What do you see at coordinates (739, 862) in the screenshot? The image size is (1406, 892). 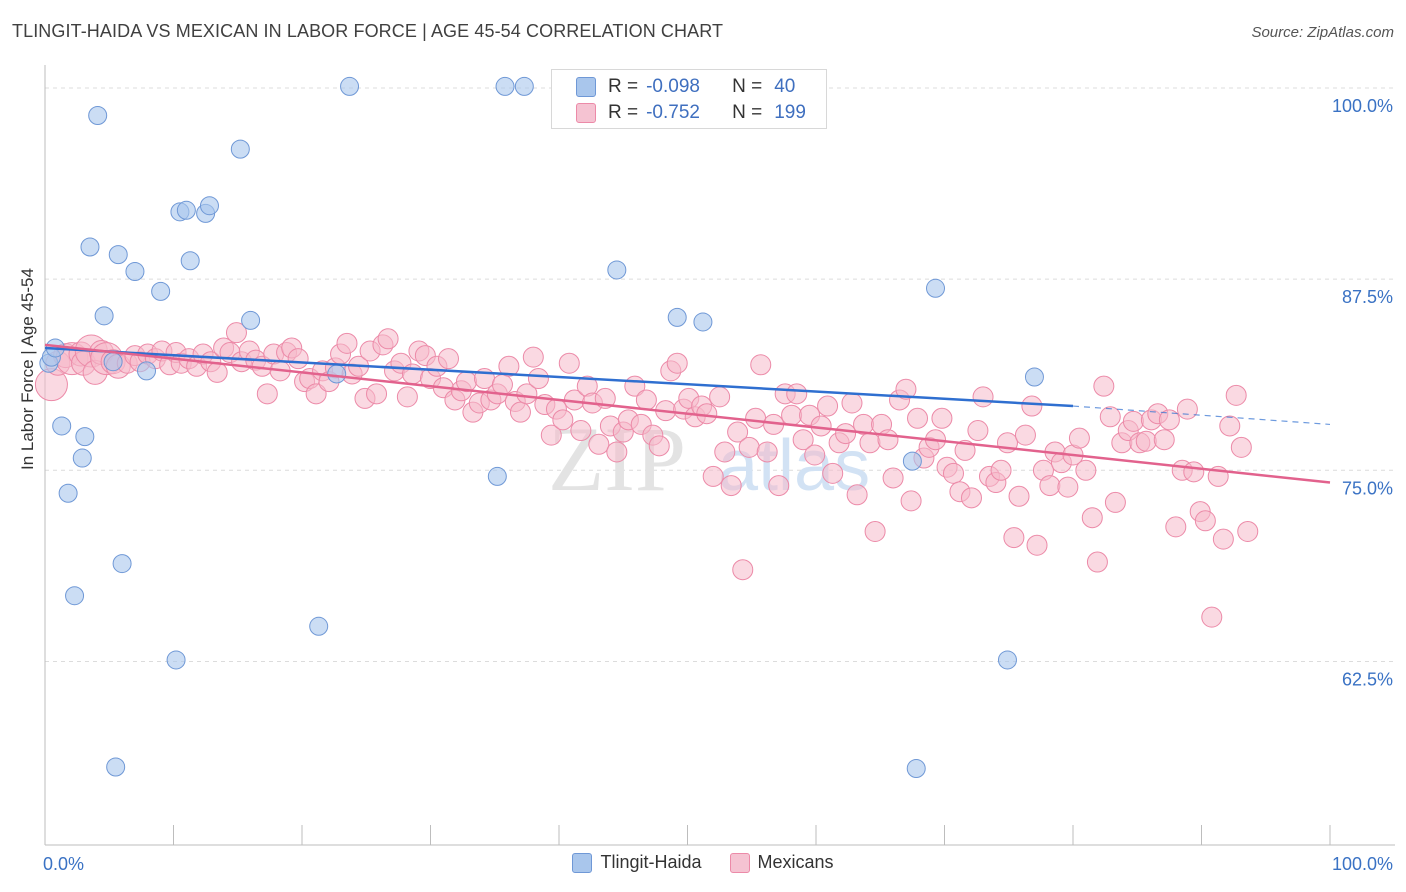 I see `pink-swatch` at bounding box center [739, 862].